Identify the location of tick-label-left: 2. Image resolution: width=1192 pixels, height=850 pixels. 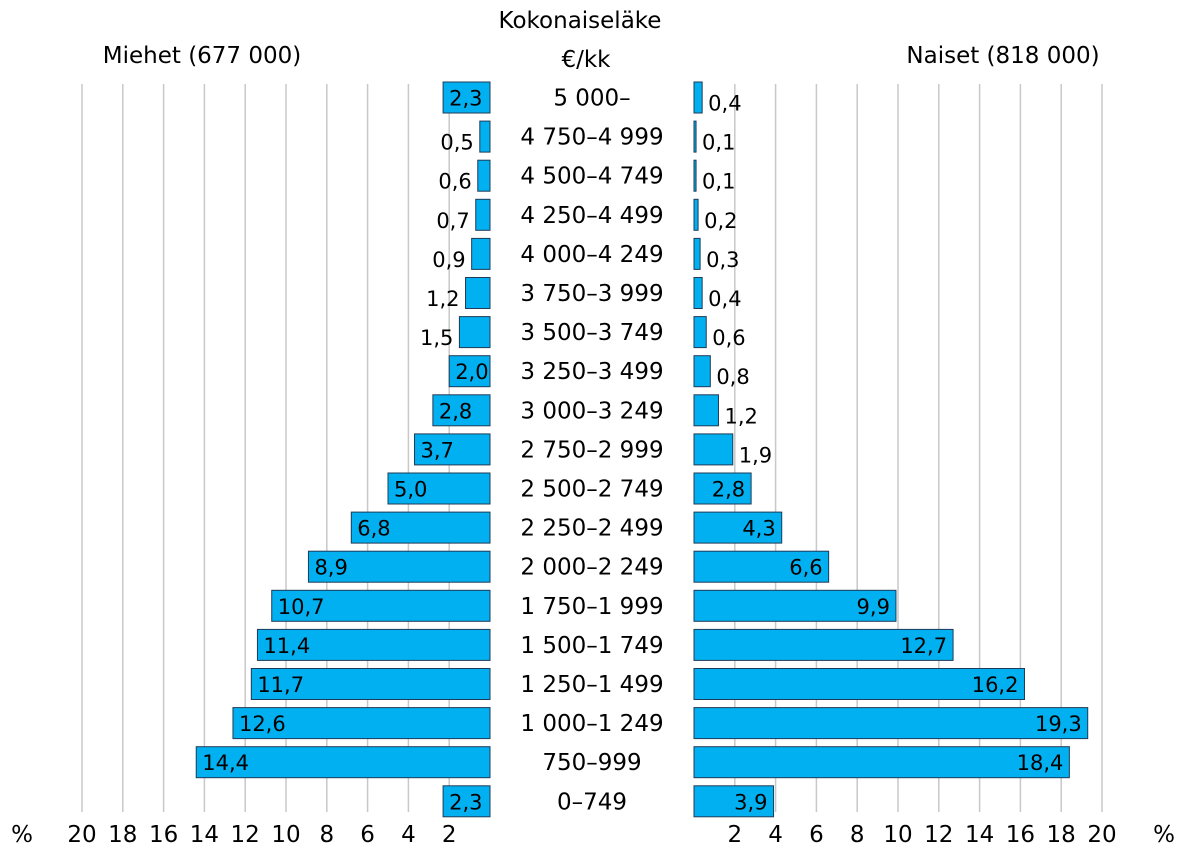
(449, 835).